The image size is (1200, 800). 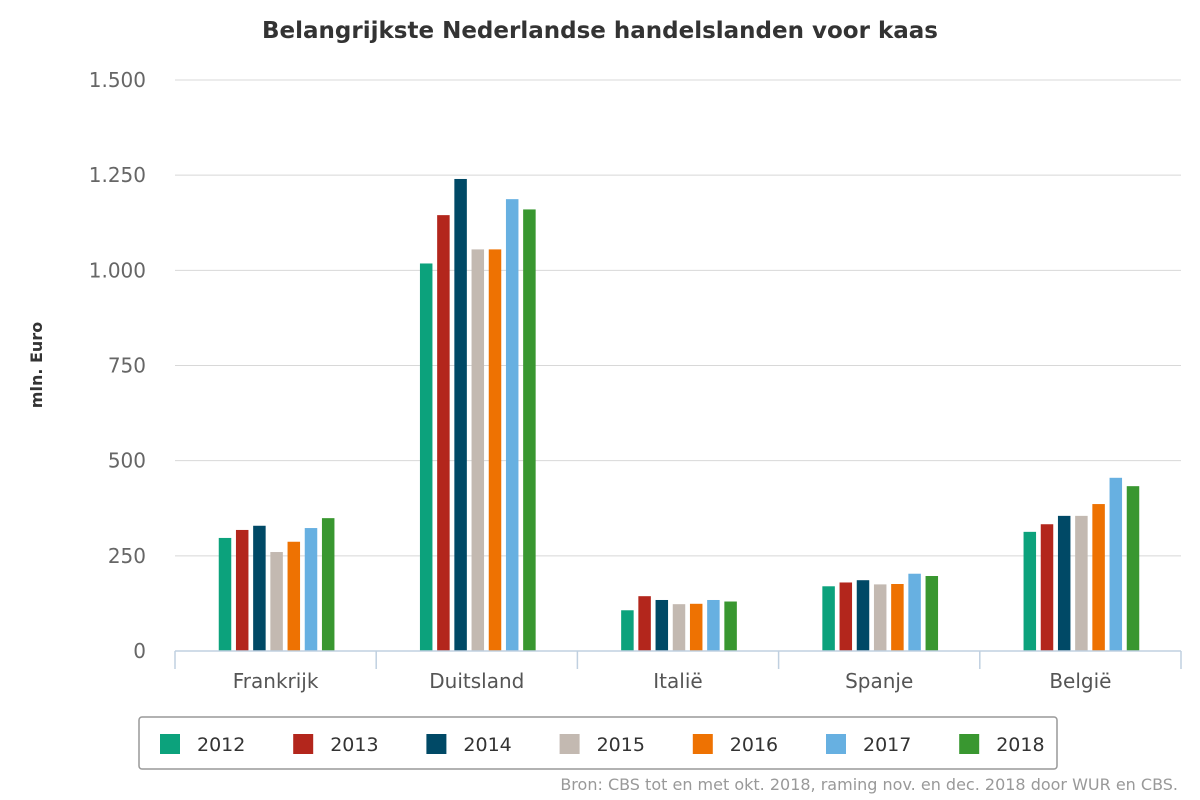 What do you see at coordinates (460, 414) in the screenshot?
I see `bar-2014-duitsland` at bounding box center [460, 414].